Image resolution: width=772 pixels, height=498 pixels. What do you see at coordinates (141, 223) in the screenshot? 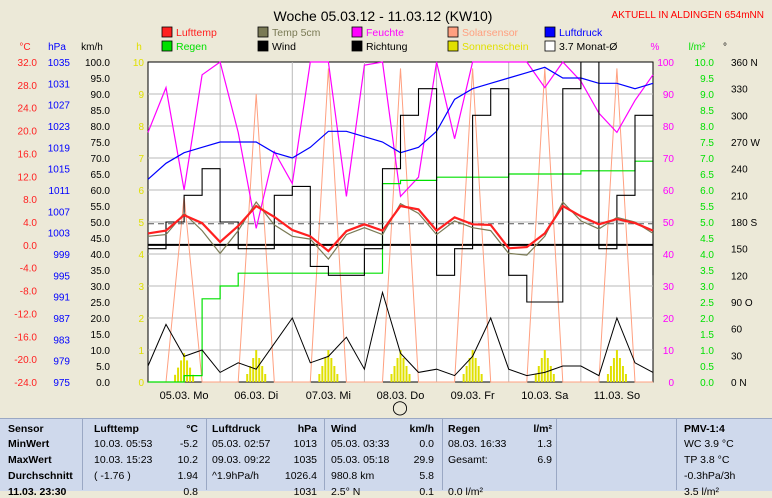
I see `tick-label-sun: 5` at bounding box center [141, 223].